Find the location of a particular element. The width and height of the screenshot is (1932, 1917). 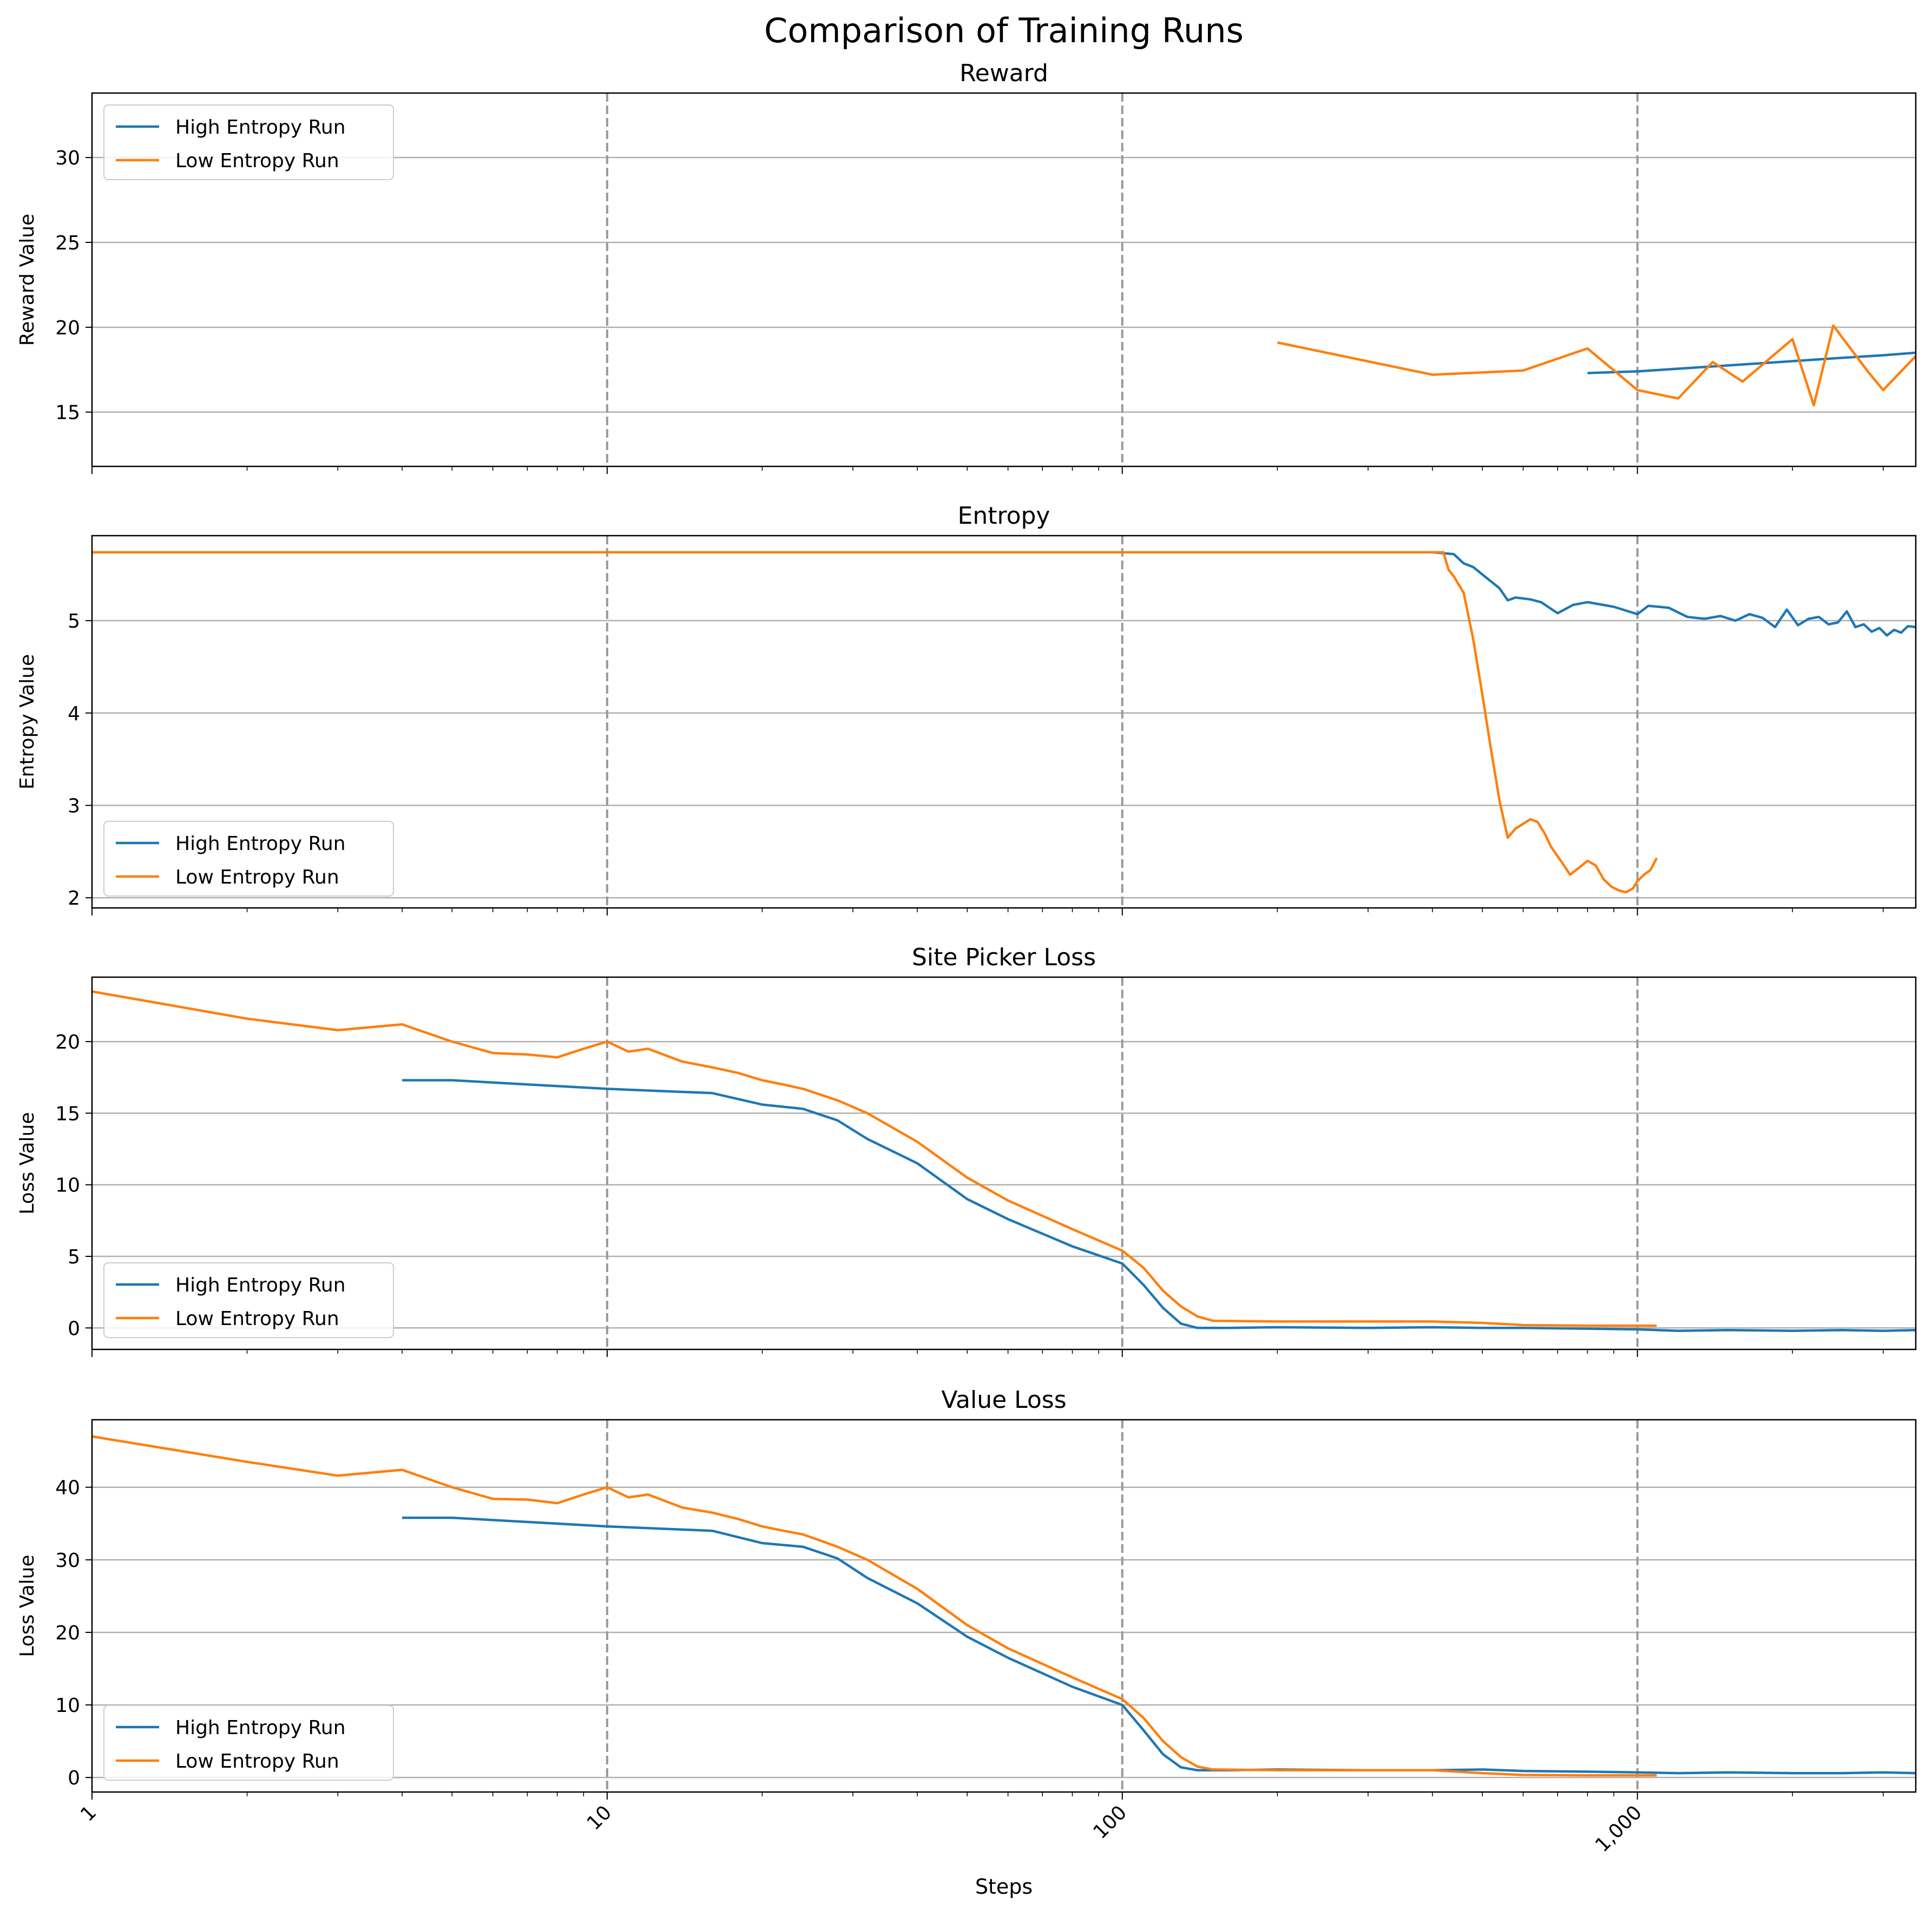

y-axis-label: Entropy Value is located at coordinates (27, 721).